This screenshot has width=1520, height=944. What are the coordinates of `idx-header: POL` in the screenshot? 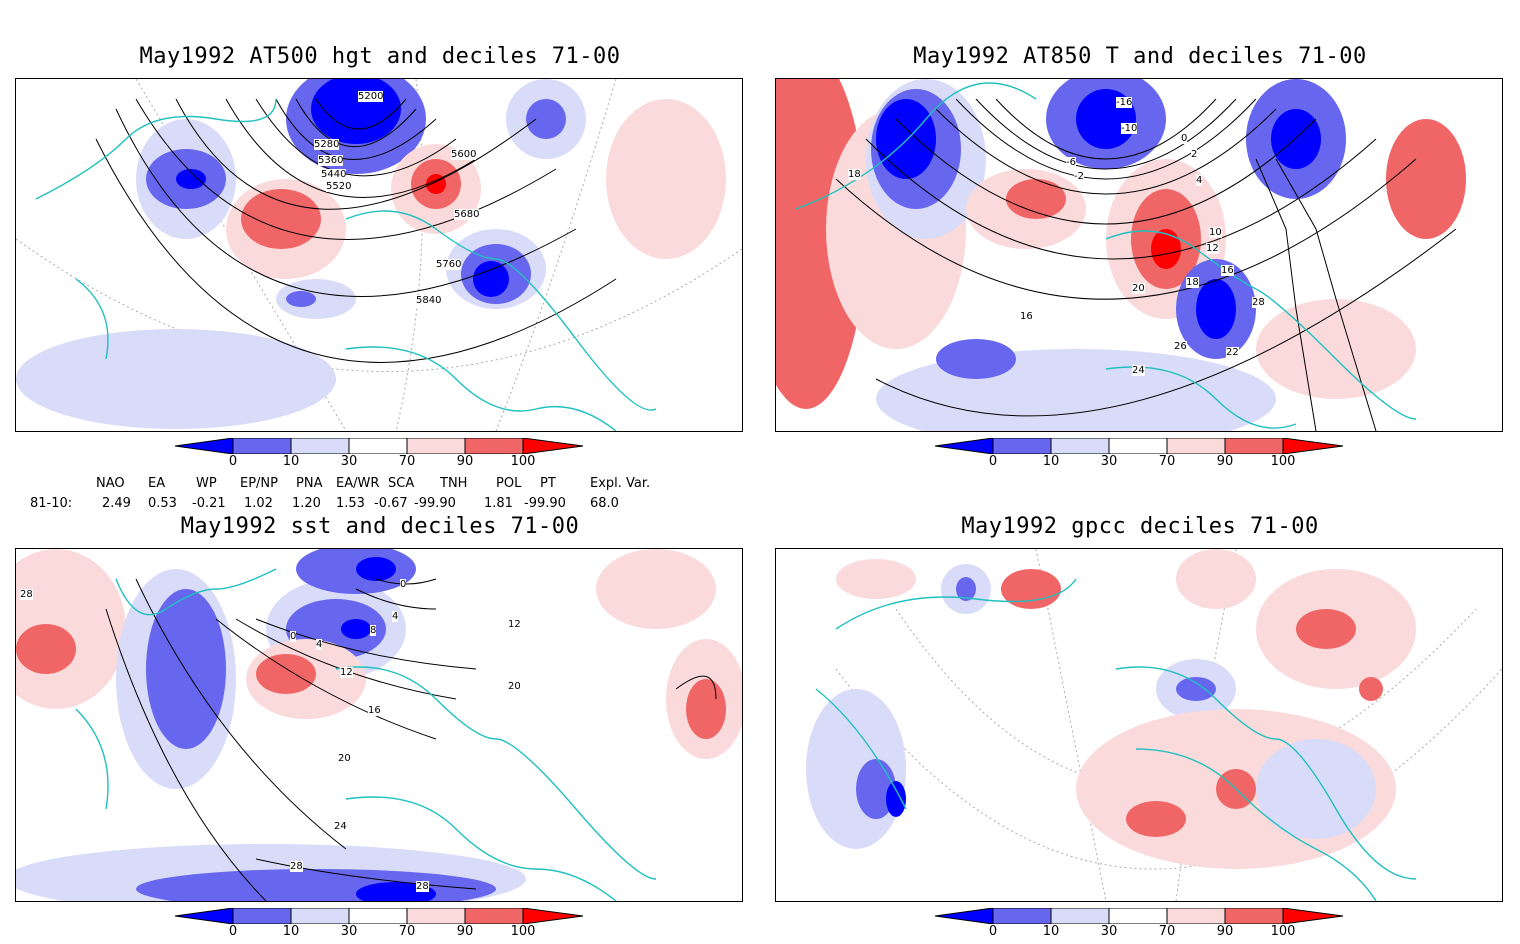 It's located at (509, 483).